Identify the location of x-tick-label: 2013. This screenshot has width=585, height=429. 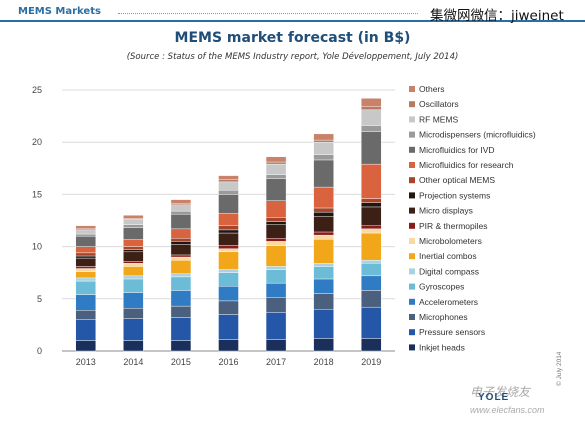
(86, 362).